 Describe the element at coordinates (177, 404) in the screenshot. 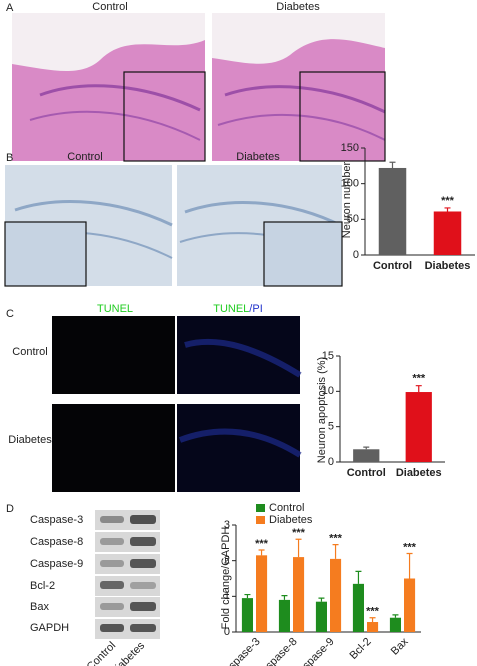

I see `fluorescence-images` at that location.